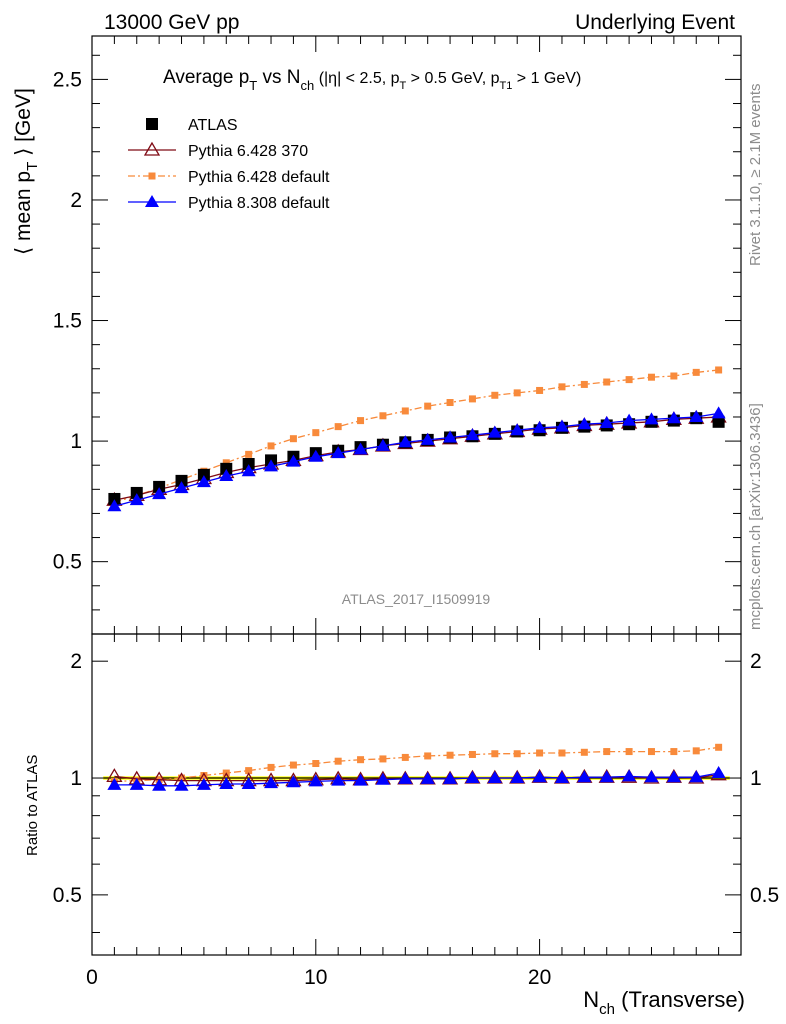  Describe the element at coordinates (152, 176) in the screenshot. I see `legend-marker-py6_default` at that location.